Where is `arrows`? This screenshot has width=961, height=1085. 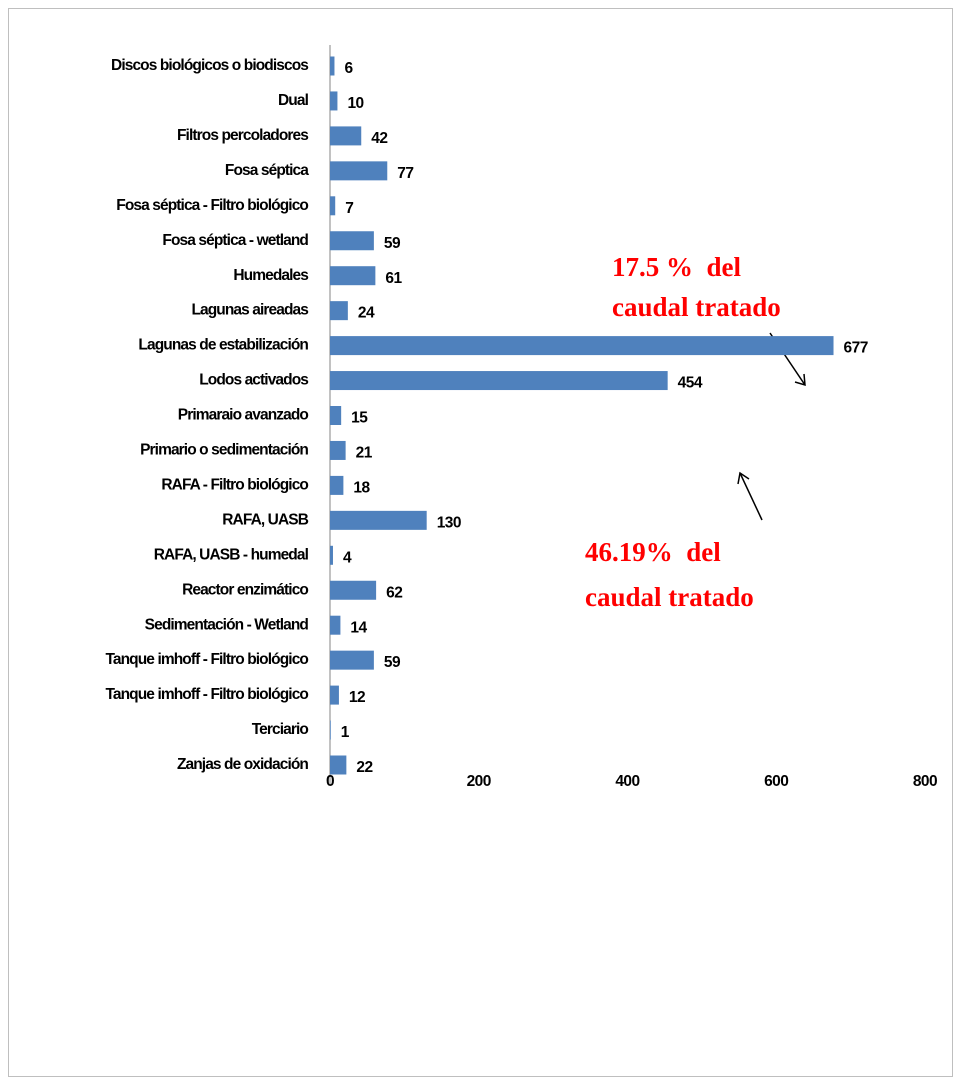 arrows is located at coordinates (771, 426).